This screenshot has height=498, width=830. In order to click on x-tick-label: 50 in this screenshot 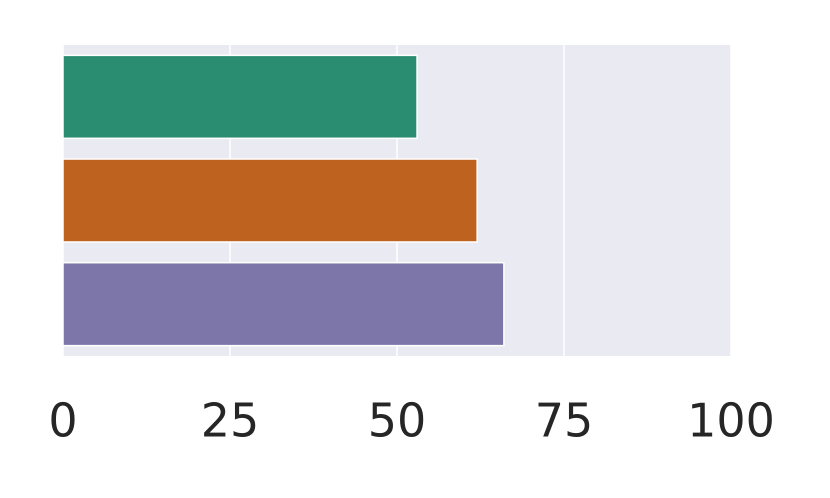, I will do `click(397, 421)`.